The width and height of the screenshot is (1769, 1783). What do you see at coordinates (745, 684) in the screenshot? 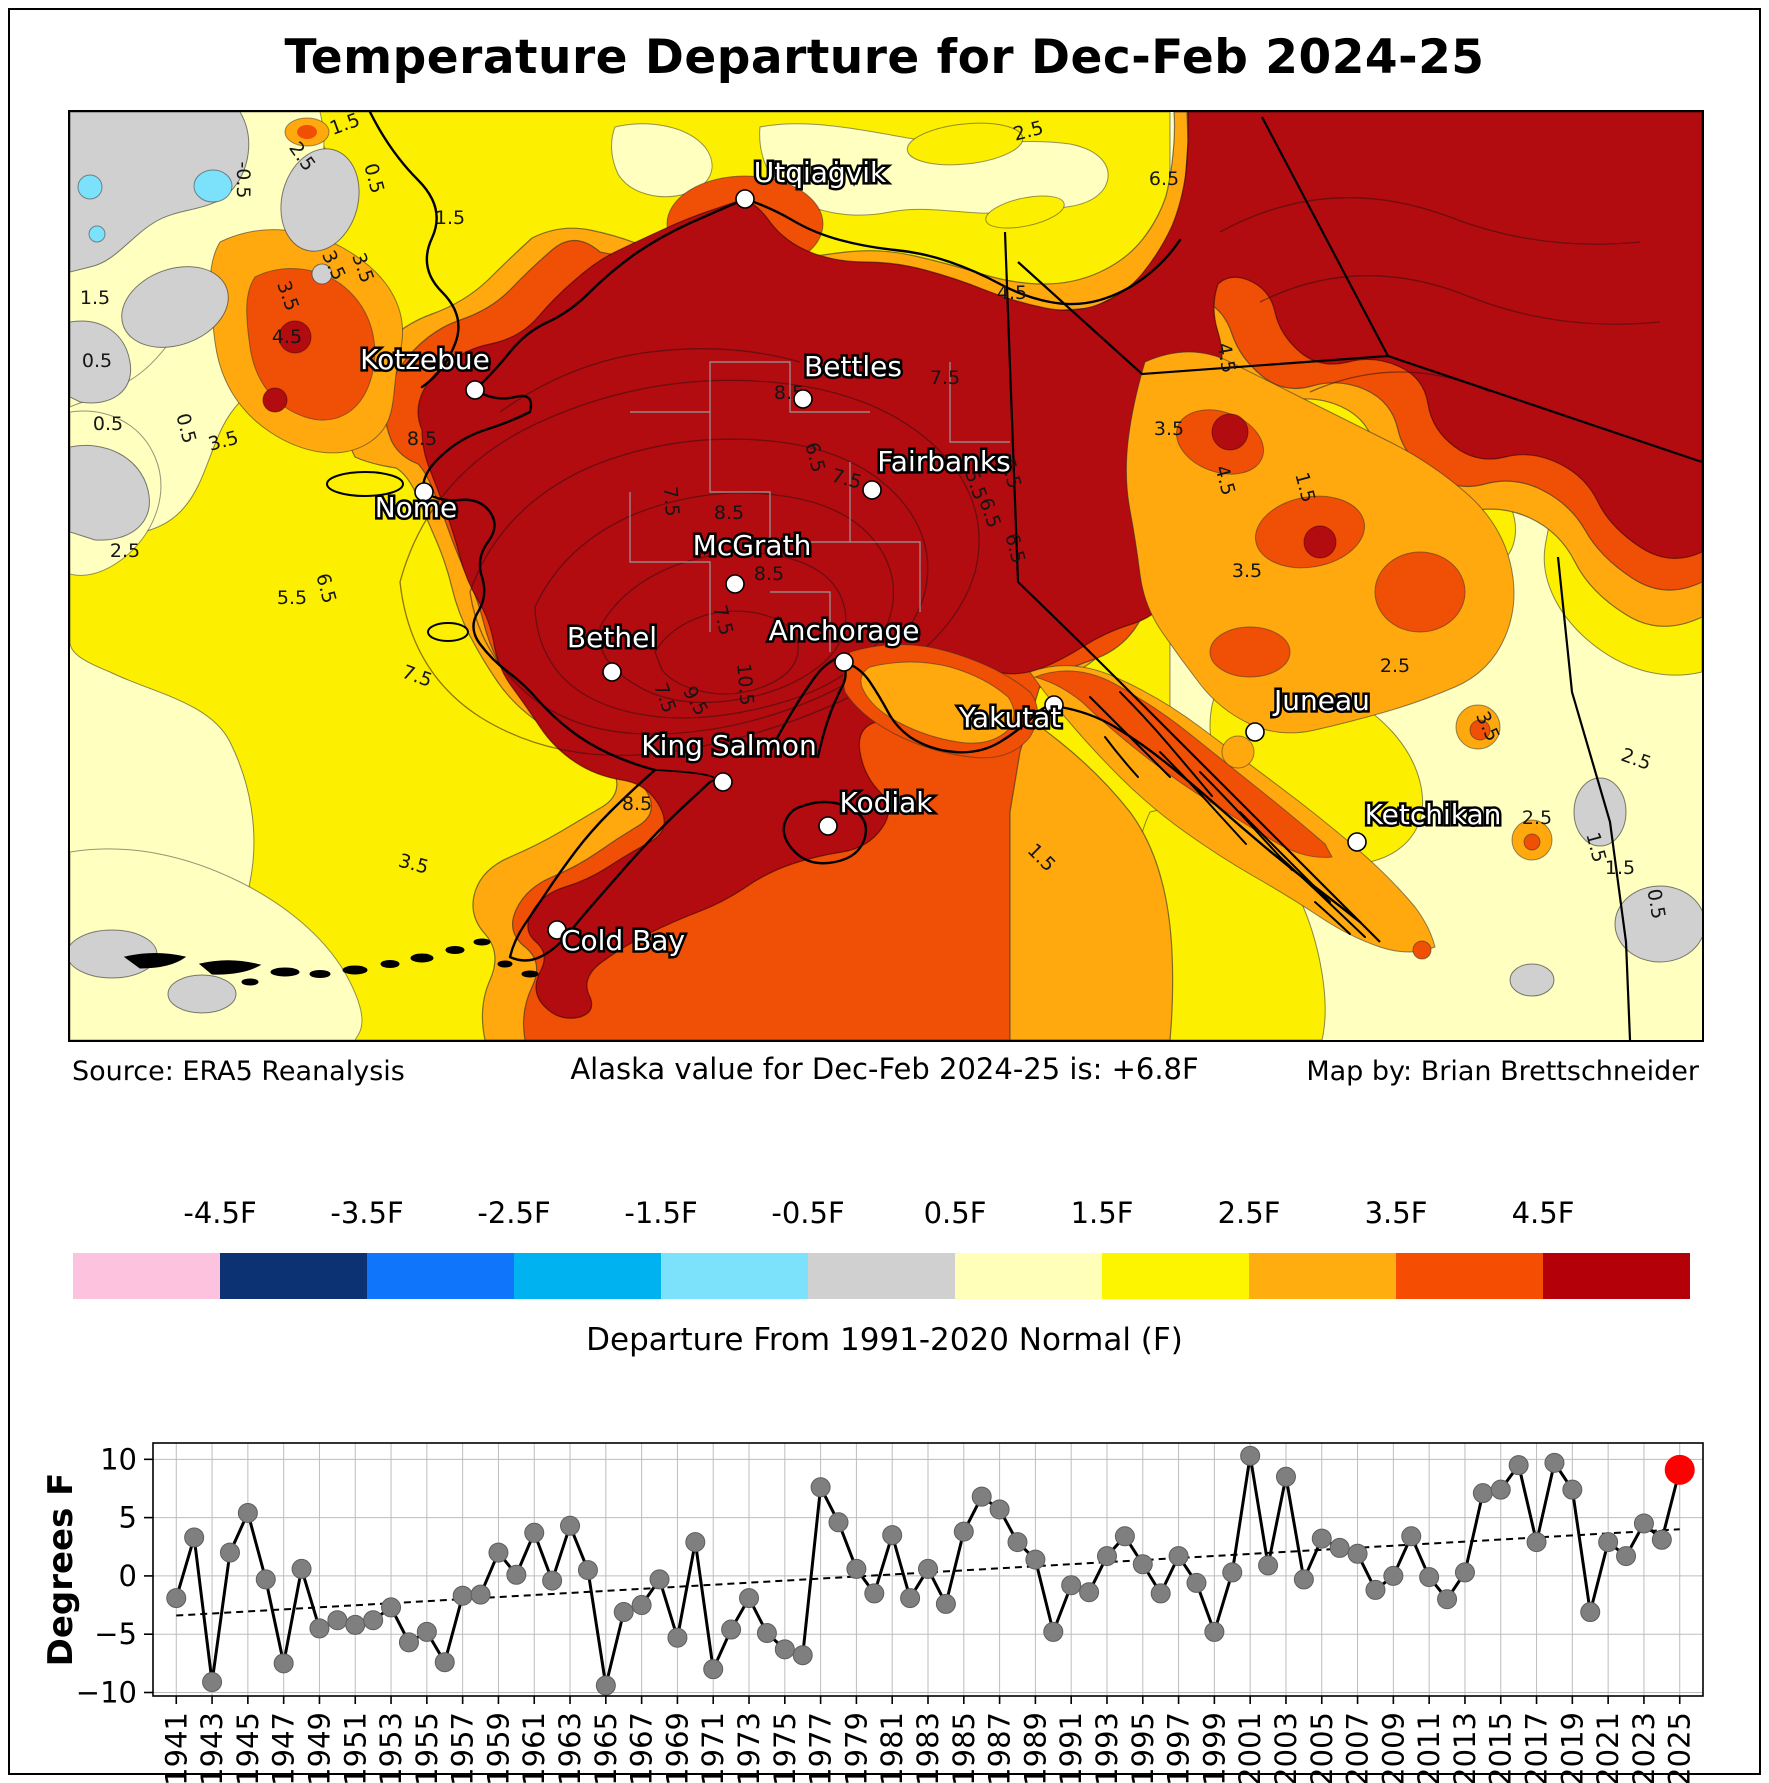
I see `contour-label: 10.5` at bounding box center [745, 684].